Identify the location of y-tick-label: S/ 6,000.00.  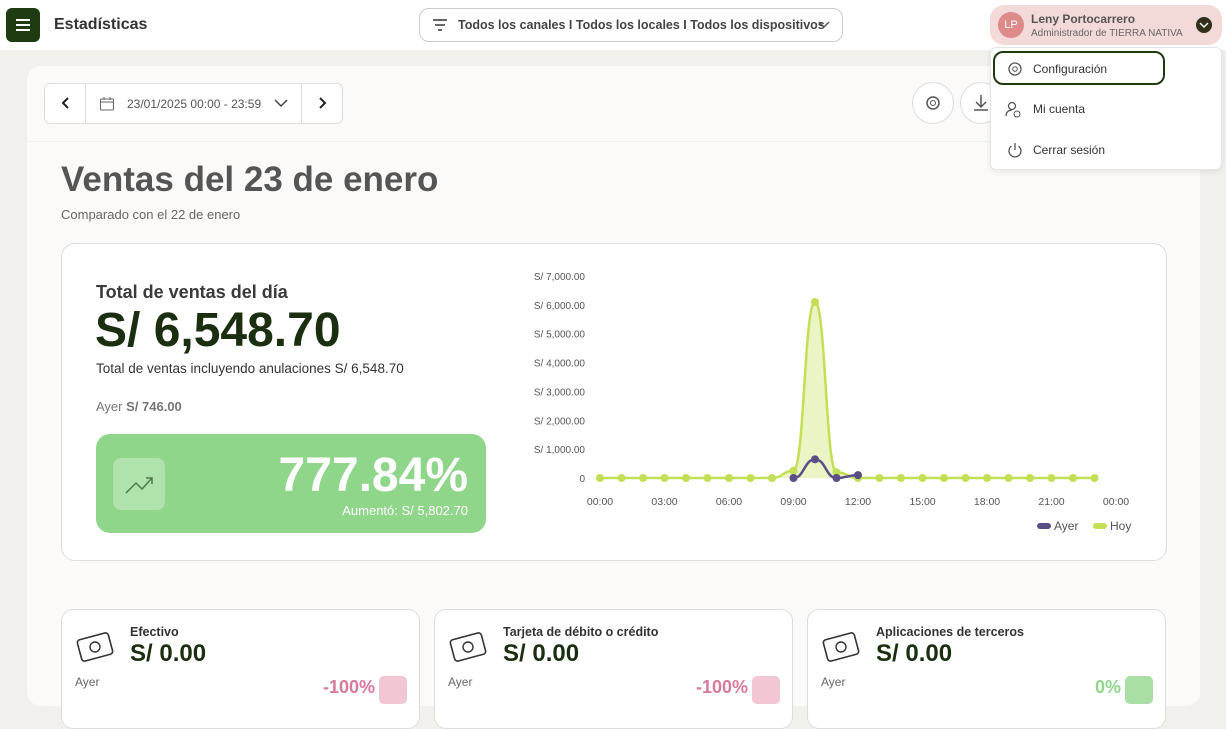
(560, 306).